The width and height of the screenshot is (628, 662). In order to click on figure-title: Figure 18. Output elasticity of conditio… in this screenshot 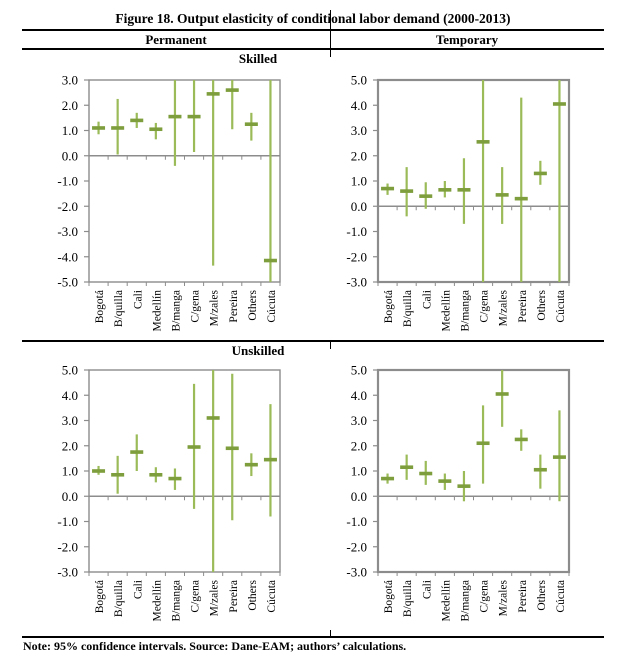, I will do `click(313, 18)`.